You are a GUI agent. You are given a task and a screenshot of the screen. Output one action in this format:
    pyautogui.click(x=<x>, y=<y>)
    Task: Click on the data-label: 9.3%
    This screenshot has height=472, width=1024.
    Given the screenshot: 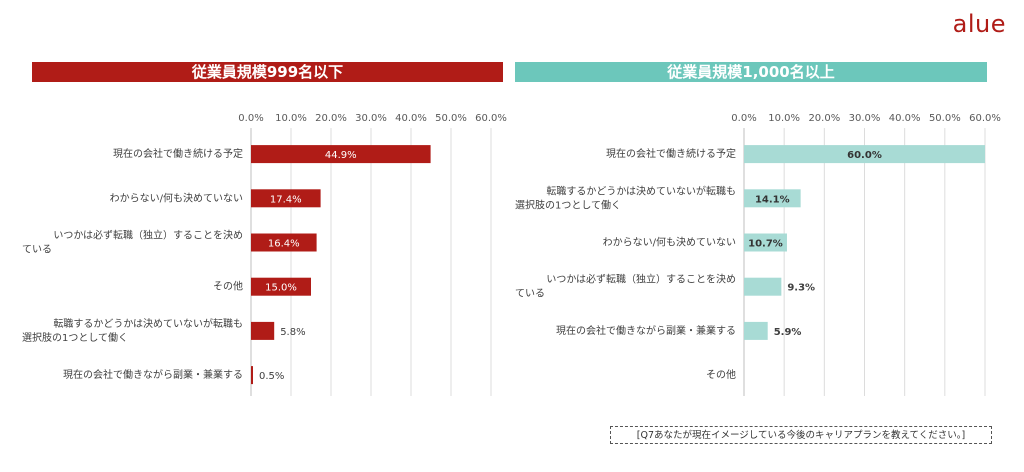 What is the action you would take?
    pyautogui.click(x=801, y=288)
    